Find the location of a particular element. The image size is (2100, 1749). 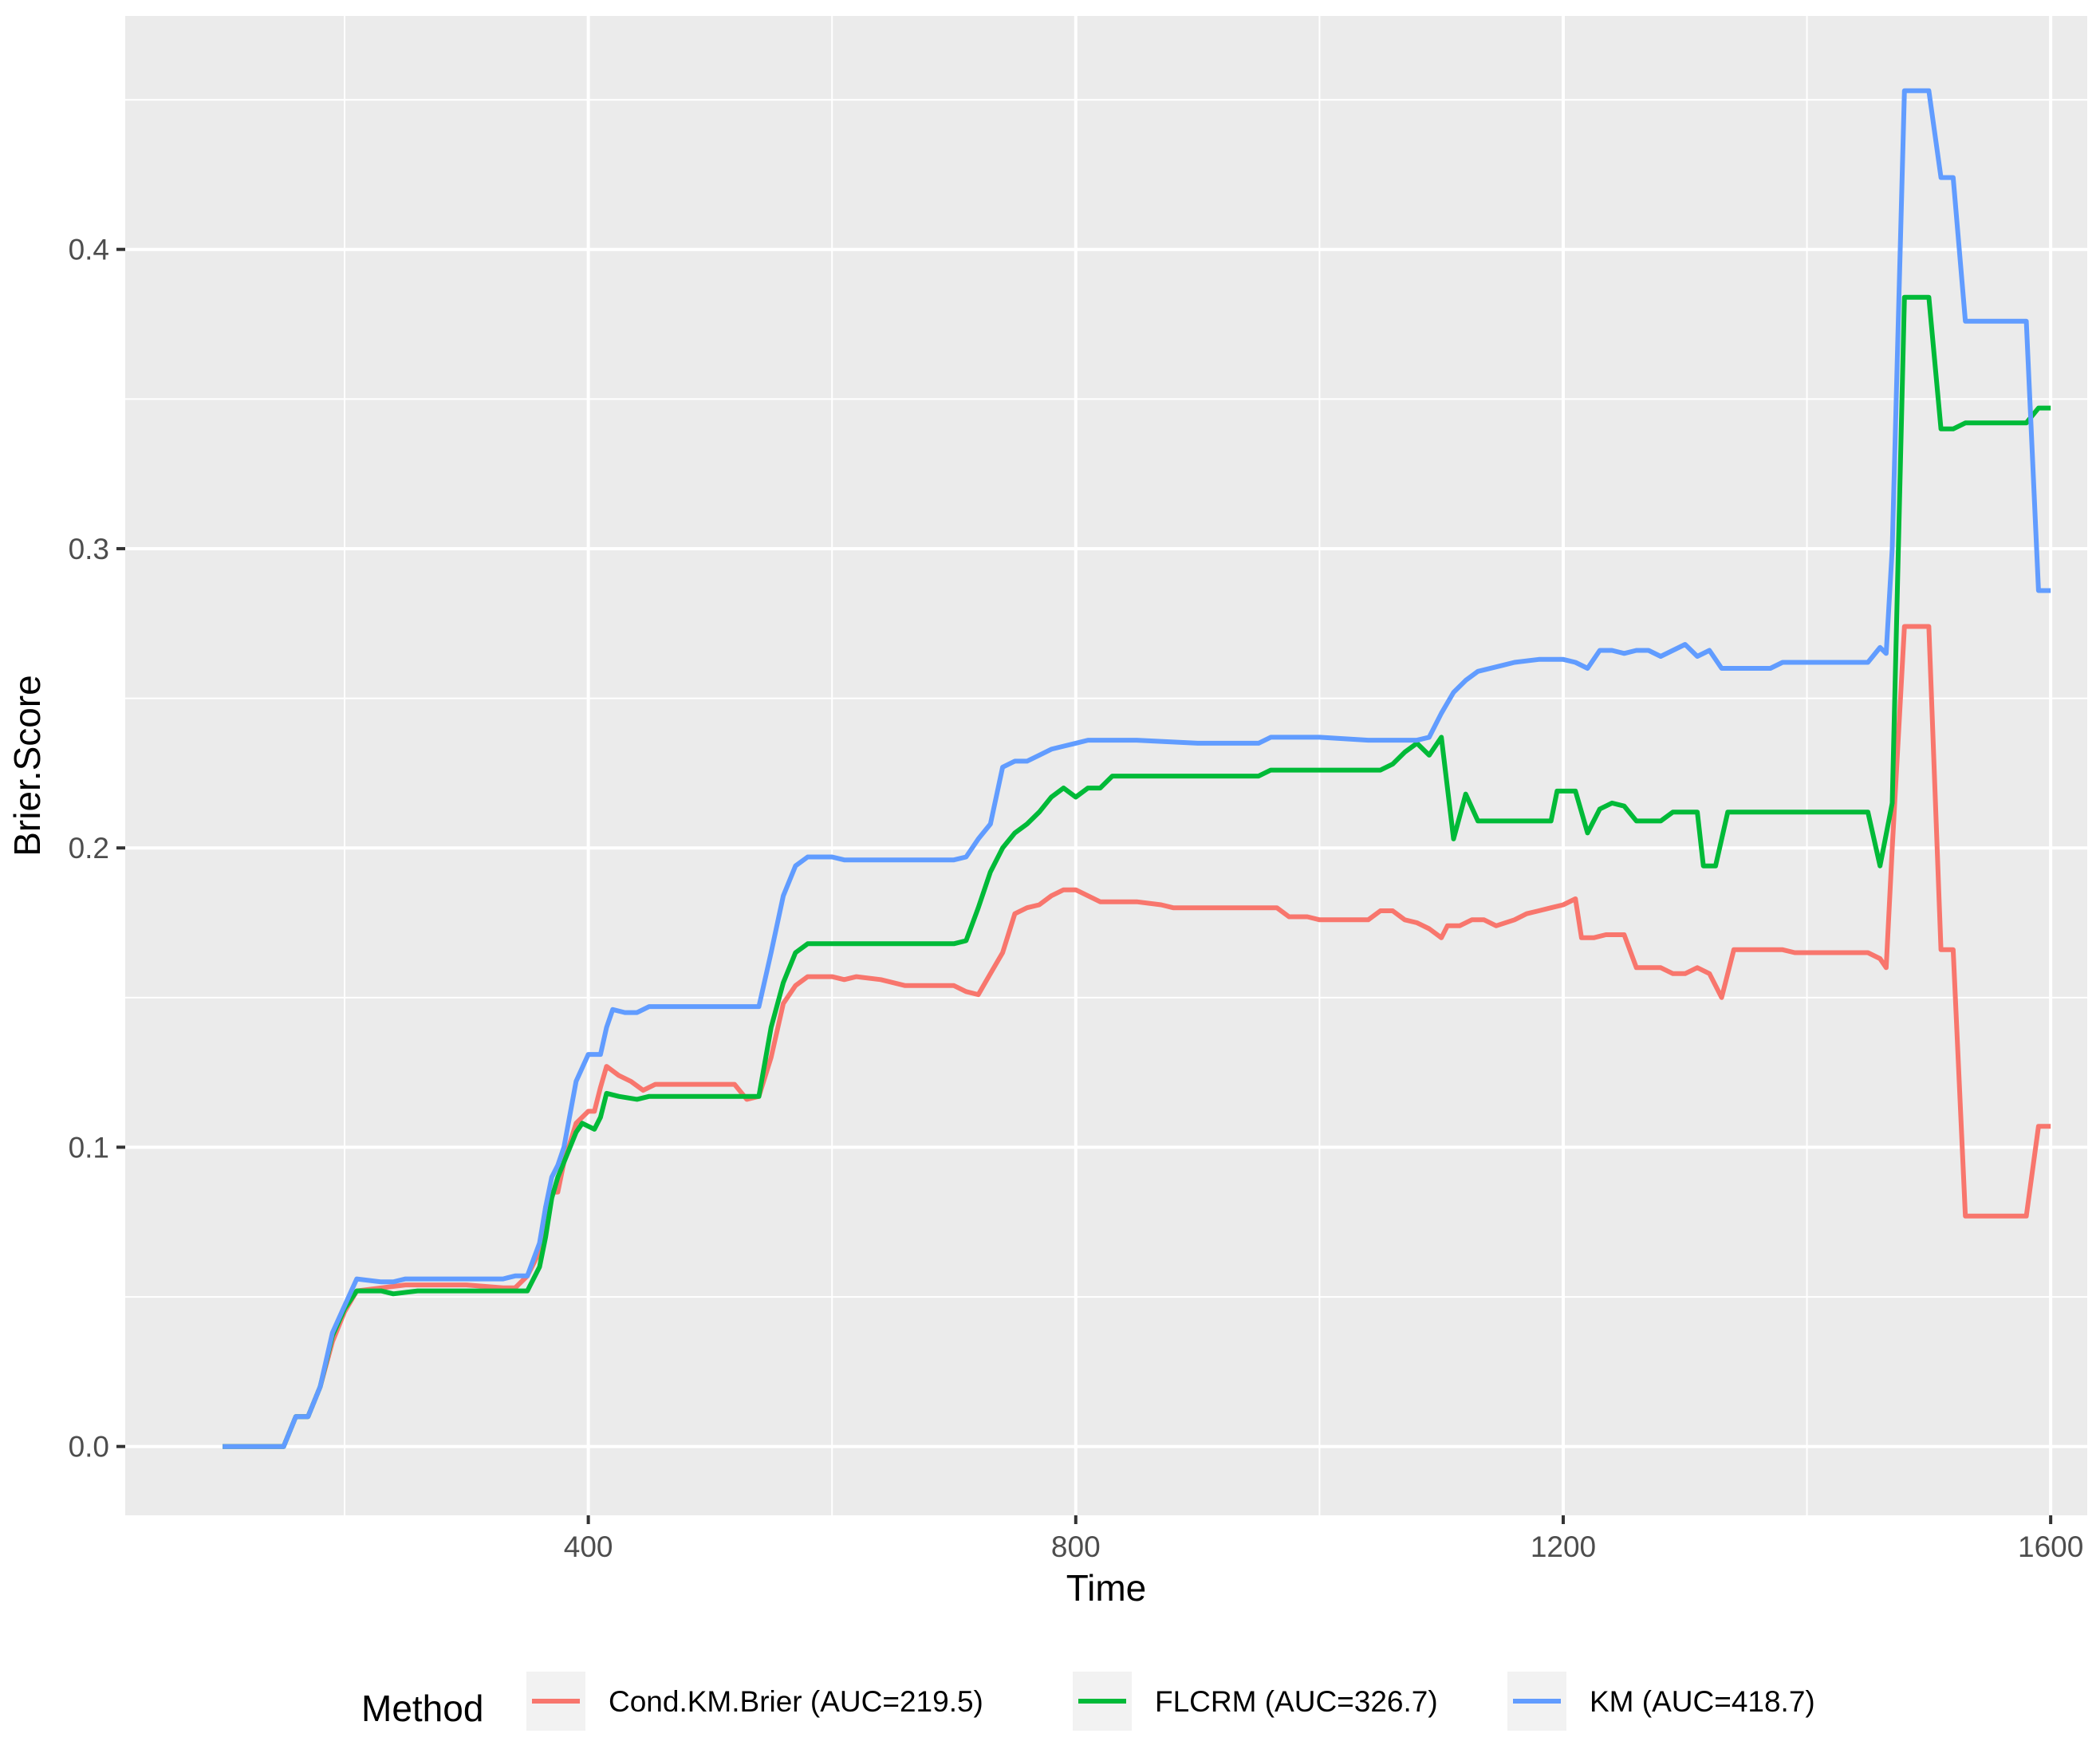

y-tick-label: 0.1 is located at coordinates (89, 1147).